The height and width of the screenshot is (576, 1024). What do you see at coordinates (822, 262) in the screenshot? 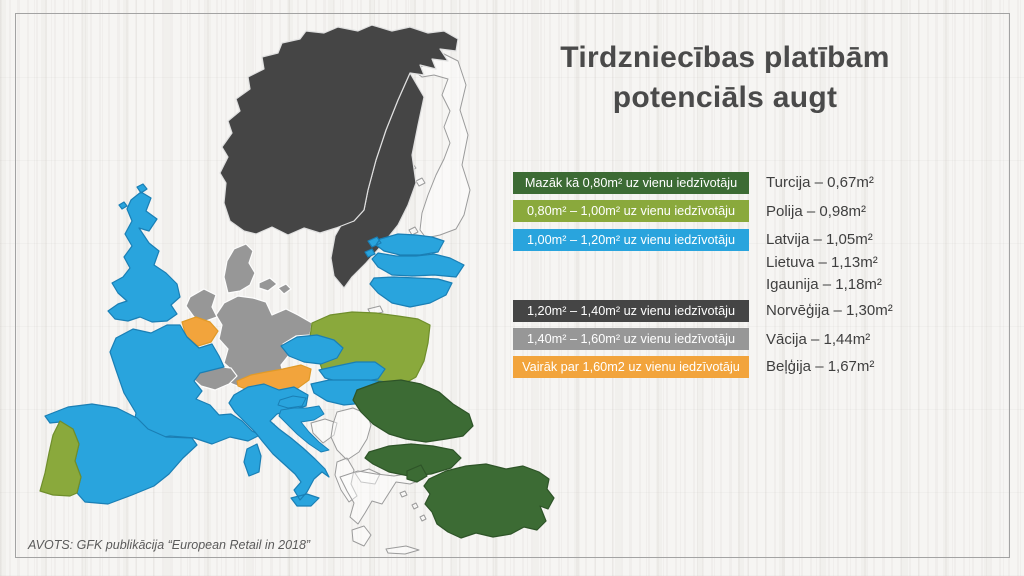
I see `value-lietuva: Lietuva – 1,13m²` at bounding box center [822, 262].